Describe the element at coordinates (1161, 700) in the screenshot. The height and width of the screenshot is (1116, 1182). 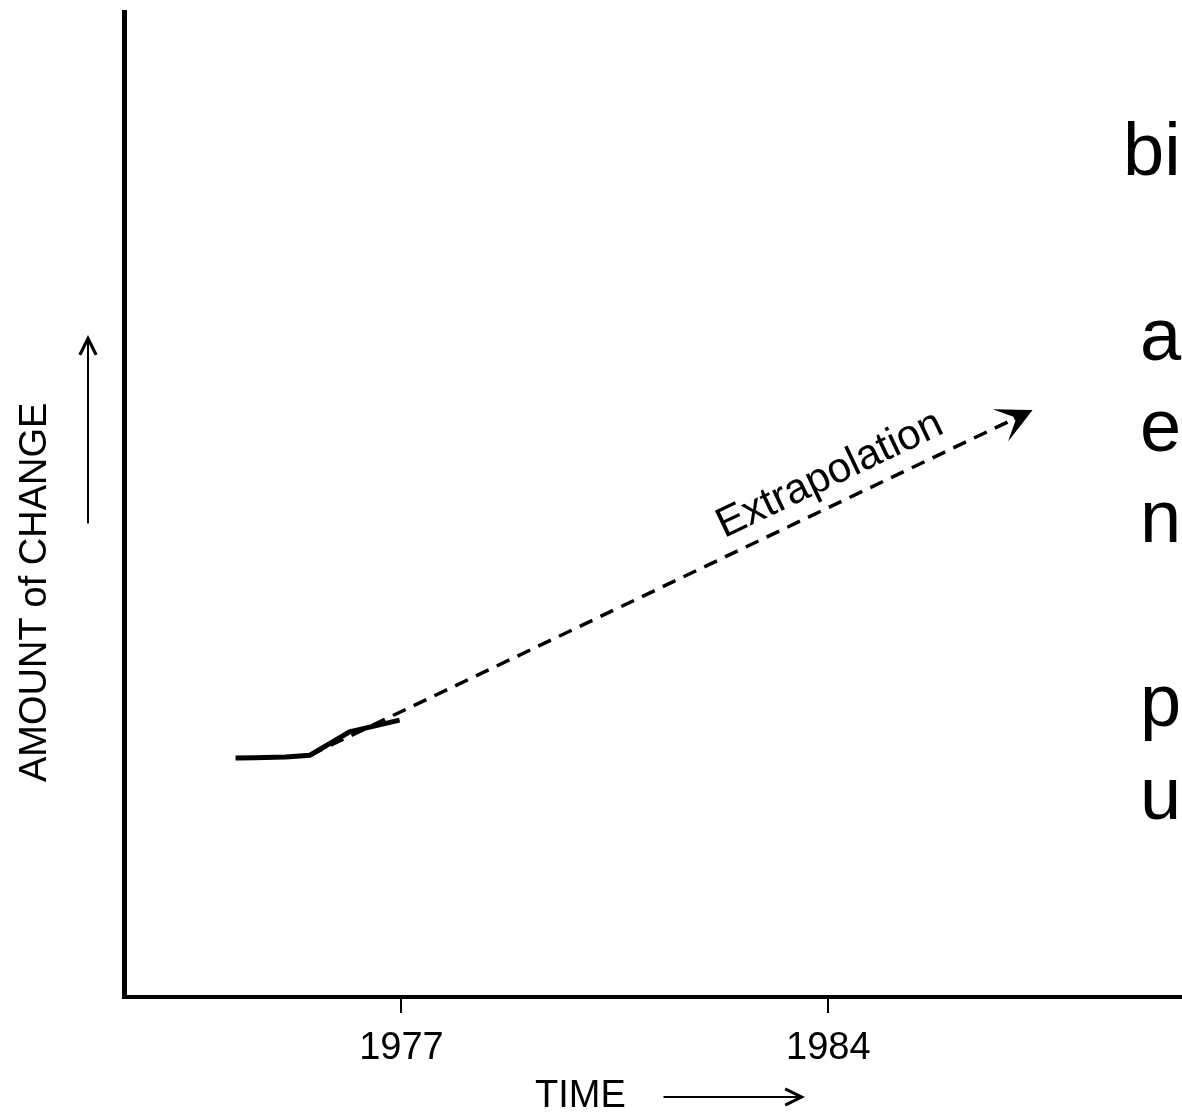
I see `annotation: p` at that location.